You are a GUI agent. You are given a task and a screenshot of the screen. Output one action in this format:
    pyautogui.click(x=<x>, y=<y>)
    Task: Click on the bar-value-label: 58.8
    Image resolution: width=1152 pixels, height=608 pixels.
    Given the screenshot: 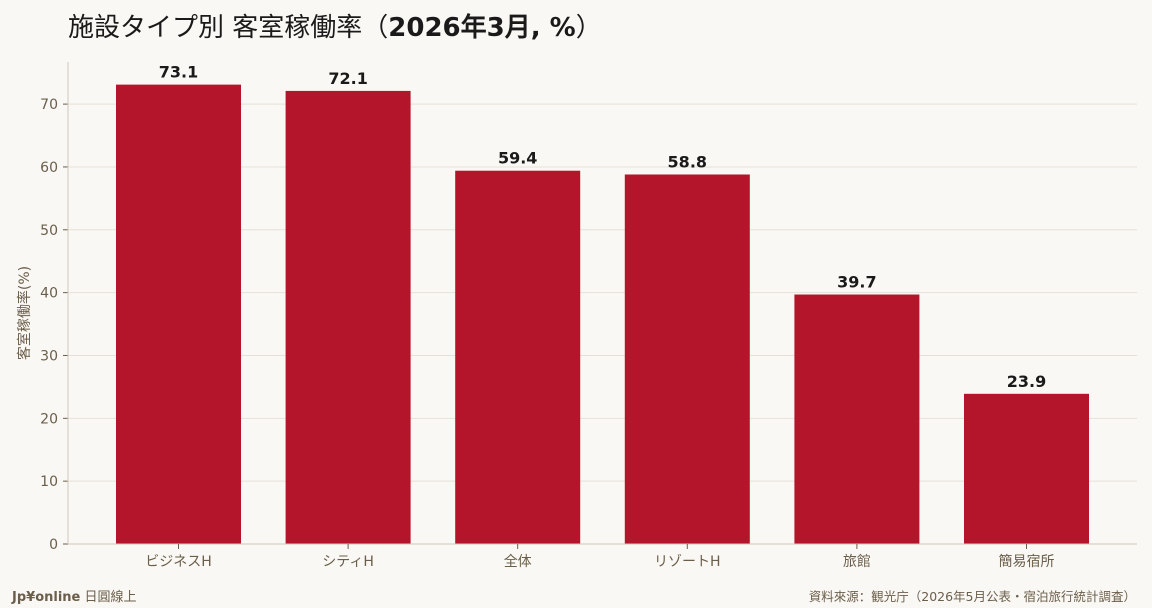 What is the action you would take?
    pyautogui.click(x=687, y=161)
    